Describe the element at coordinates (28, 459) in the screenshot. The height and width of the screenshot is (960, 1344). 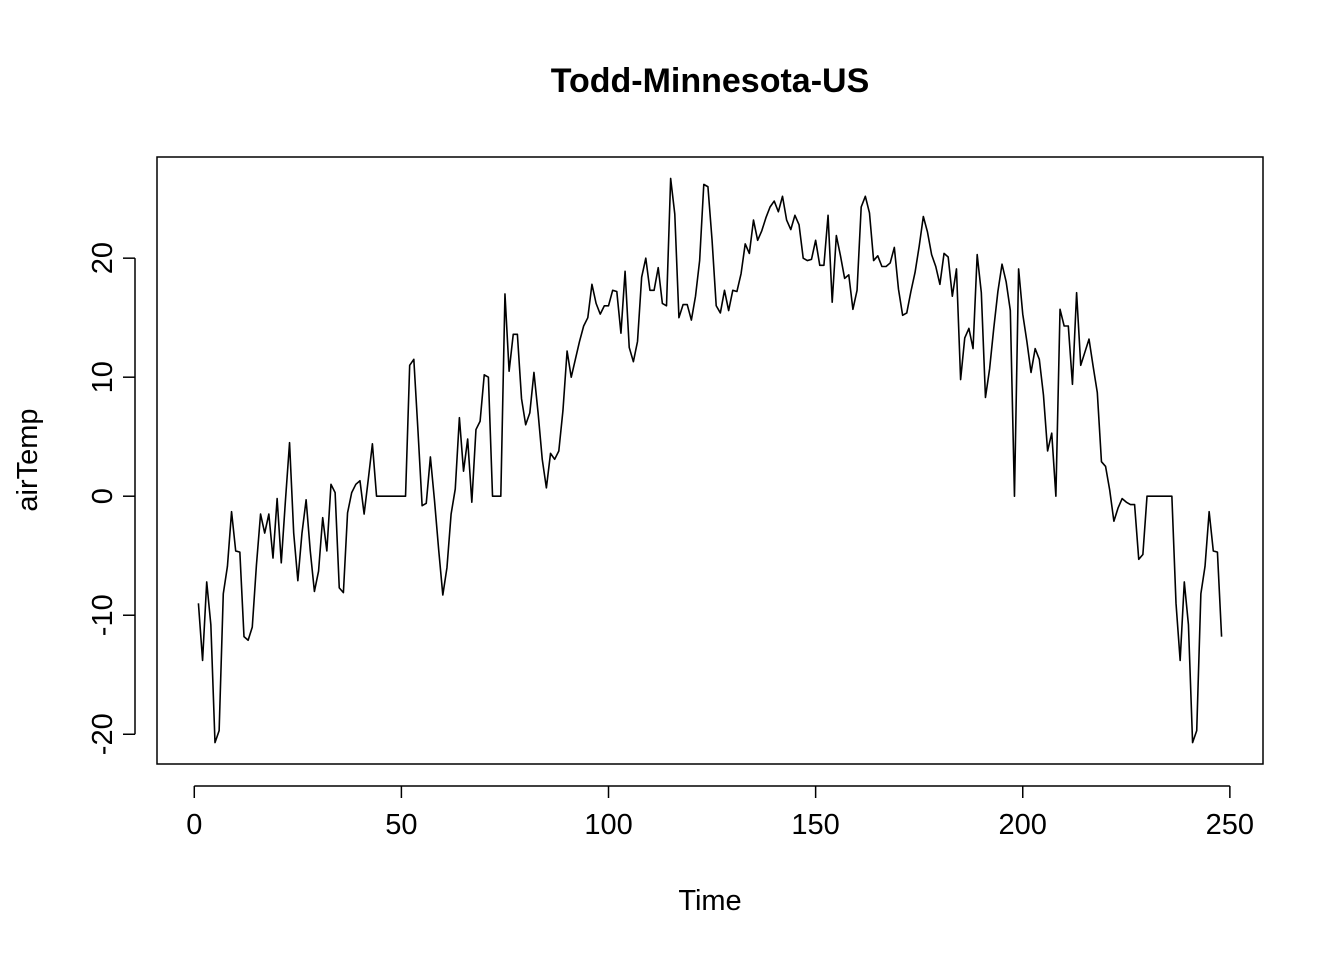
I see `y-axis-label: airTemp` at that location.